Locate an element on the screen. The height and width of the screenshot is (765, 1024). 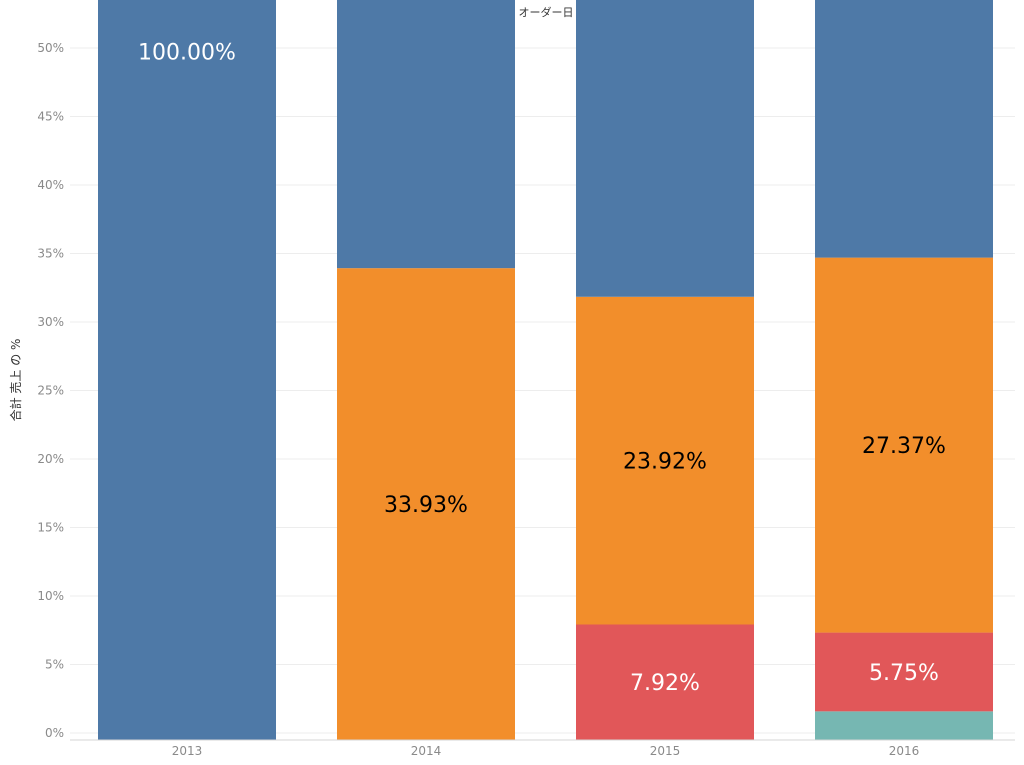
bar-segment-teal is located at coordinates (904, 725).